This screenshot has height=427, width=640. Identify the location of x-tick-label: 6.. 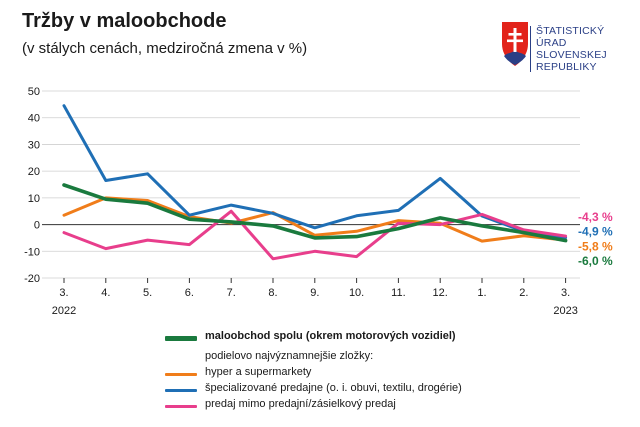
(189, 293).